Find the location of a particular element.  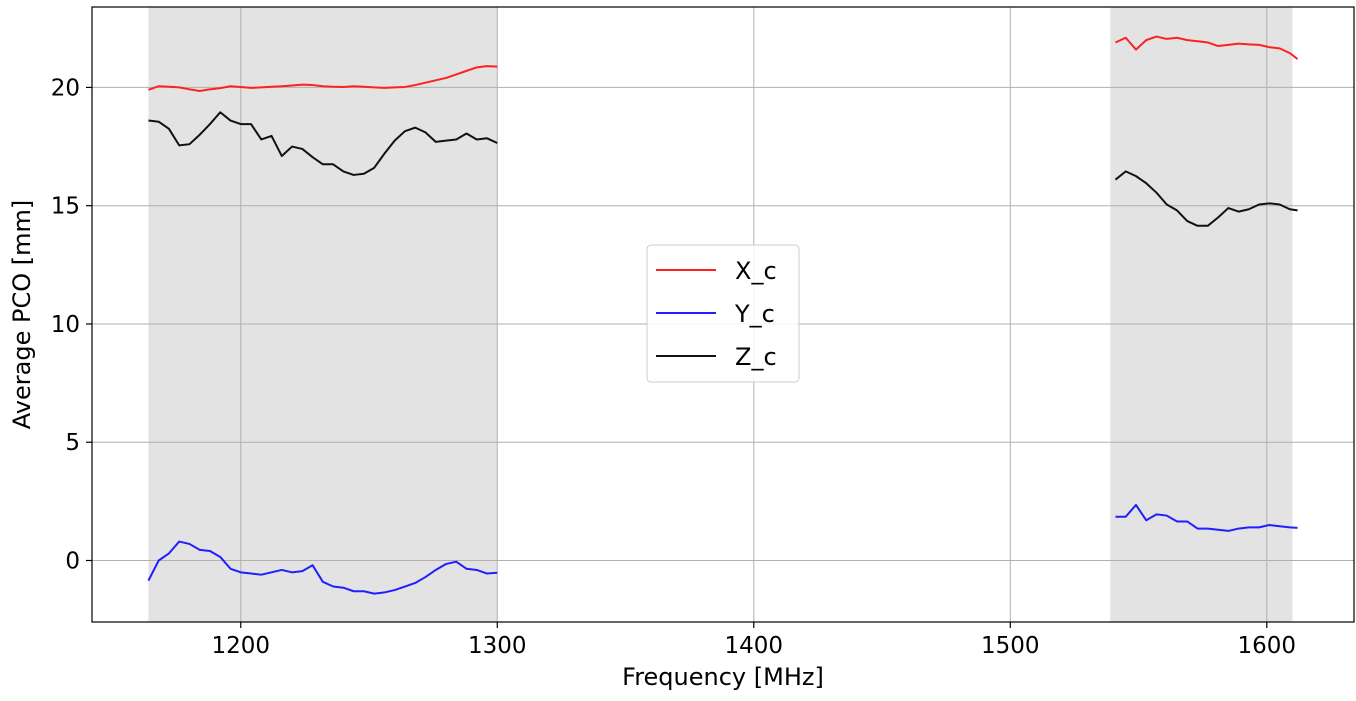

legend-label-x-c: X_c is located at coordinates (756, 271).